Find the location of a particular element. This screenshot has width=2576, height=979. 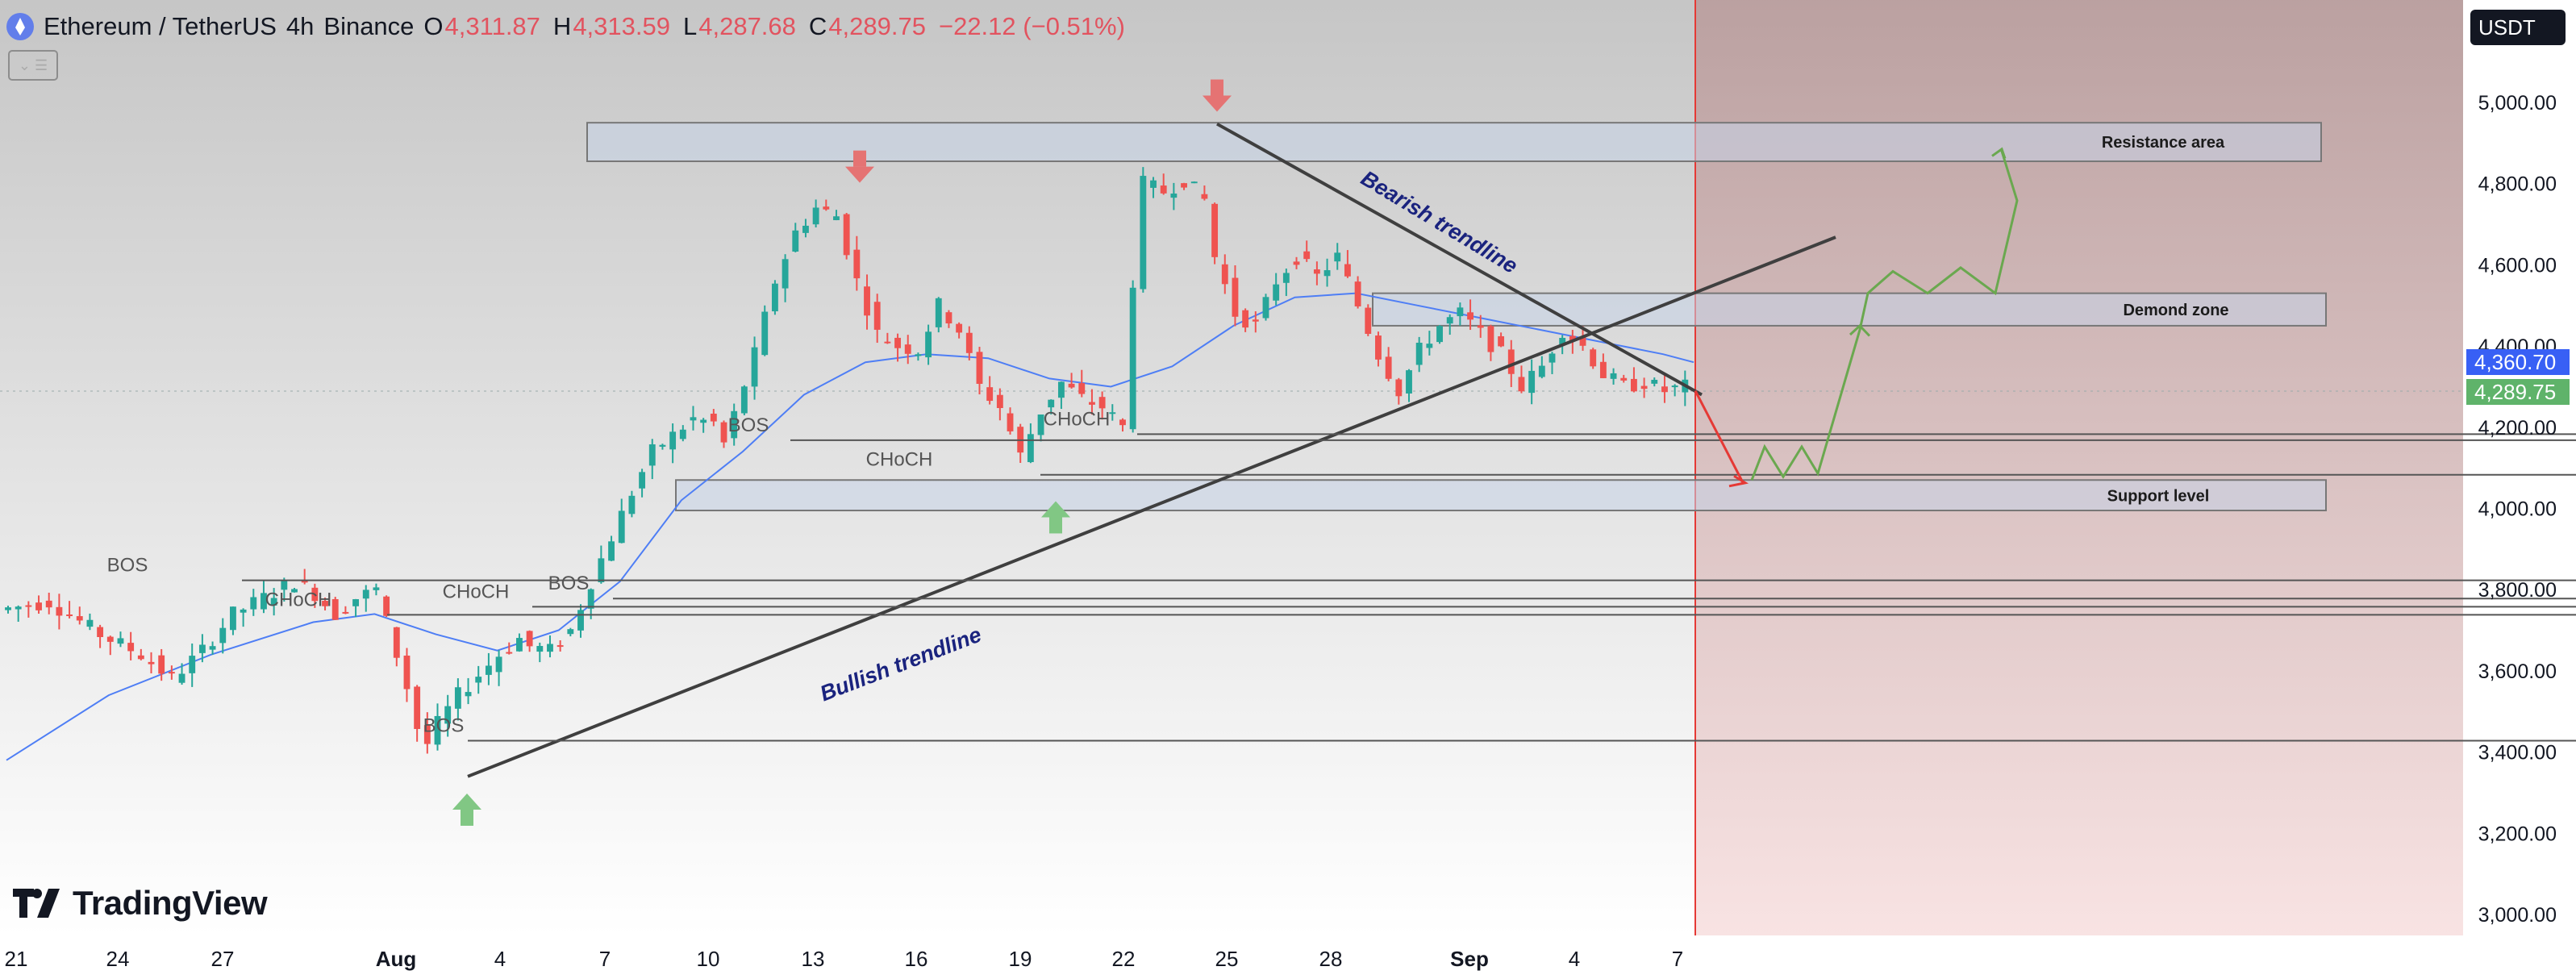

tradingview-logo: TradingView is located at coordinates (140, 903).